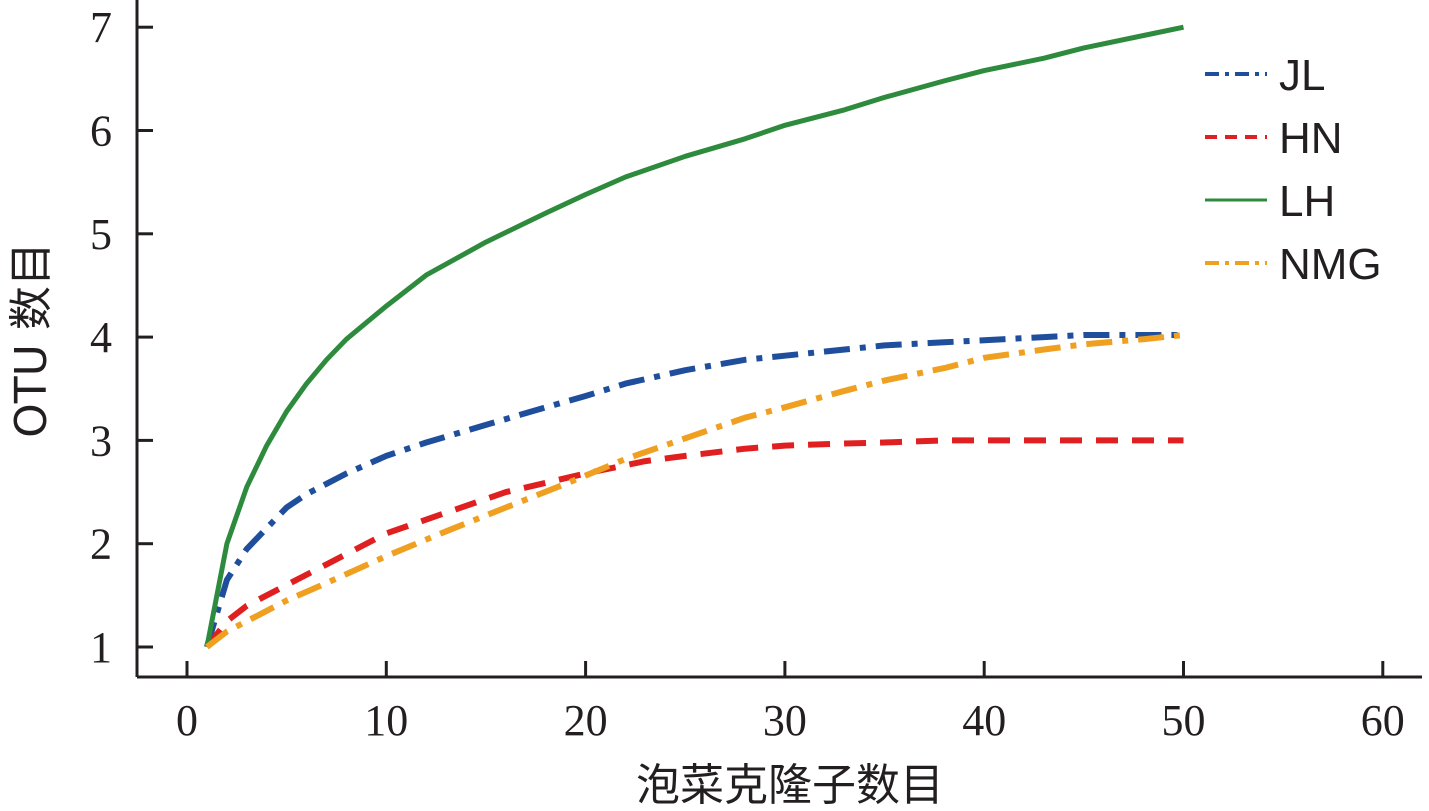  What do you see at coordinates (1383, 720) in the screenshot?
I see `x-tick-label: 60` at bounding box center [1383, 720].